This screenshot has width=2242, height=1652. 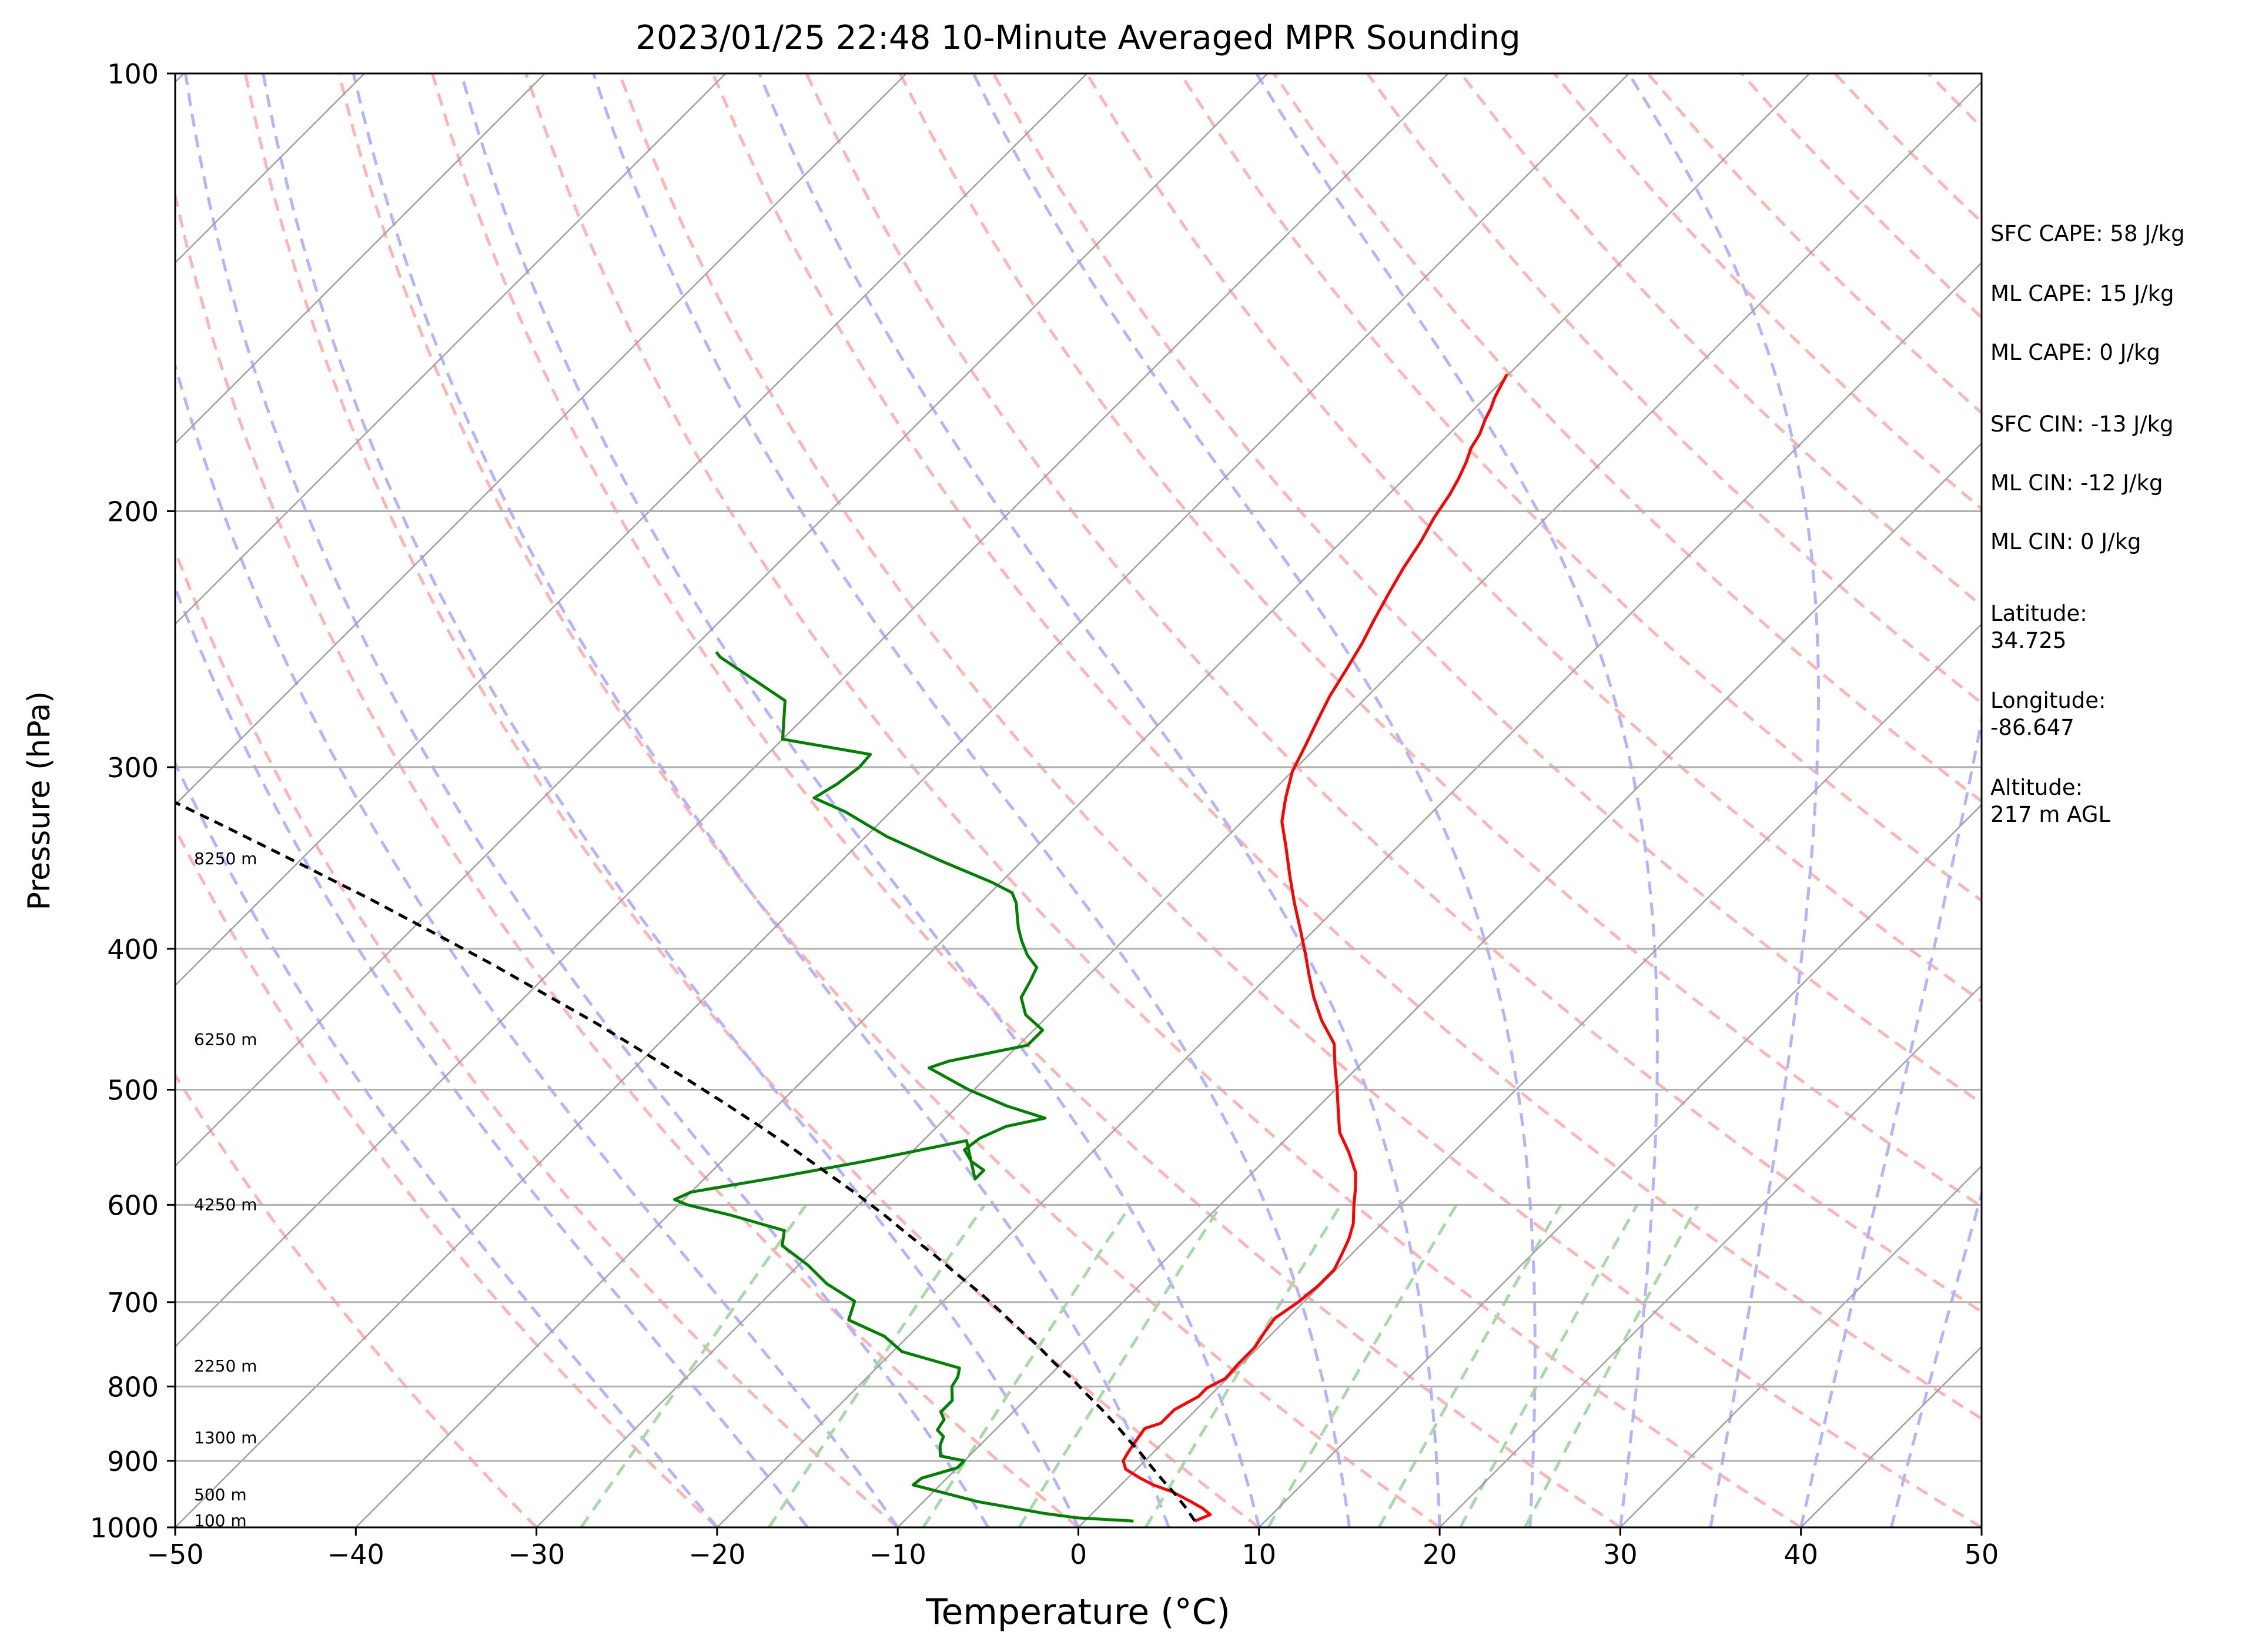 What do you see at coordinates (133, 1462) in the screenshot?
I see `y-tick-label: 900` at bounding box center [133, 1462].